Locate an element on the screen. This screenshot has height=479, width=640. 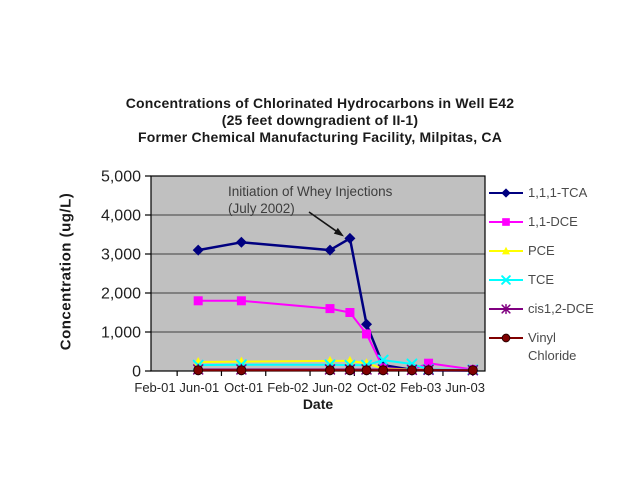
x-tick-label: Jun-03 is located at coordinates (465, 387).